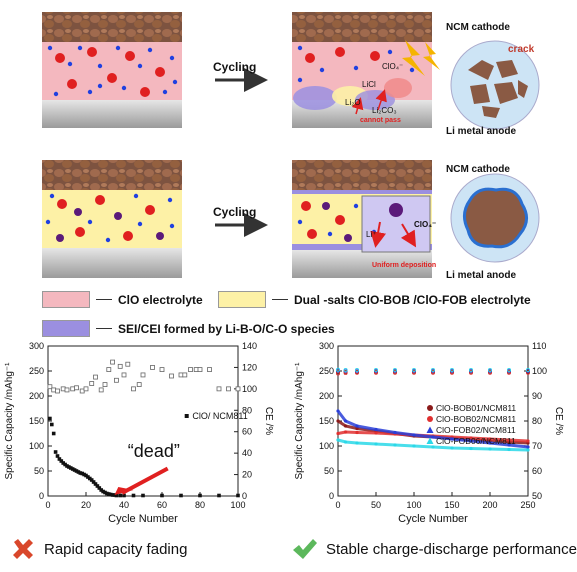  I want to click on li-plus-label: Li⁺, so click(371, 234).